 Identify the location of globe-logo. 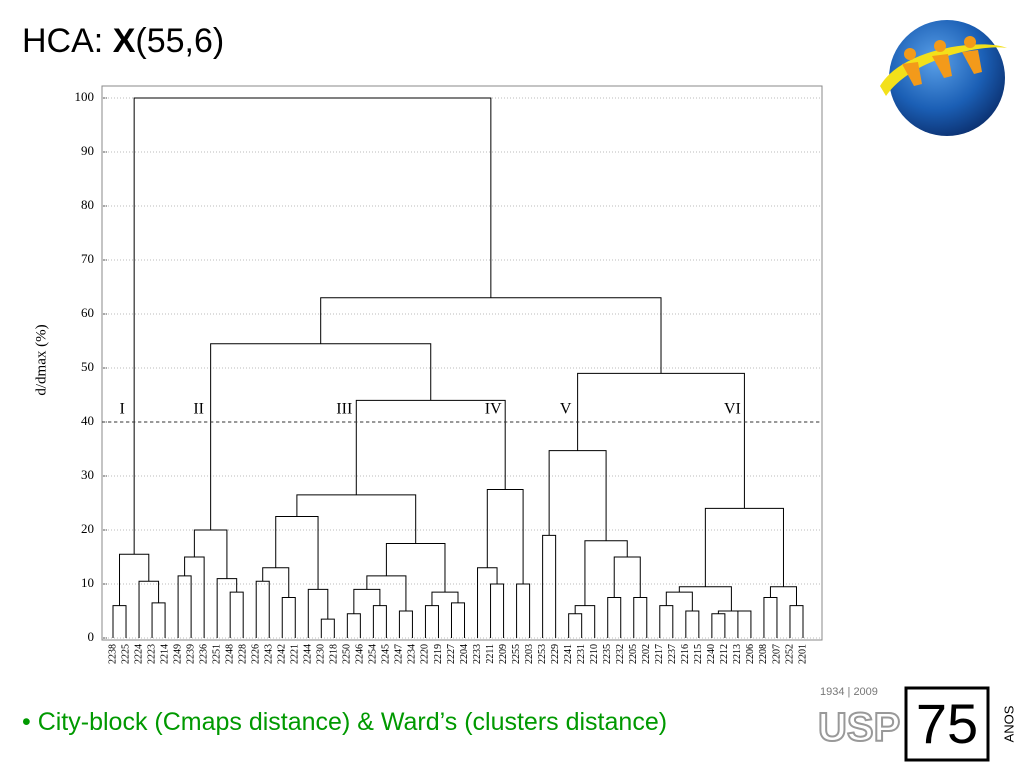
(943, 78).